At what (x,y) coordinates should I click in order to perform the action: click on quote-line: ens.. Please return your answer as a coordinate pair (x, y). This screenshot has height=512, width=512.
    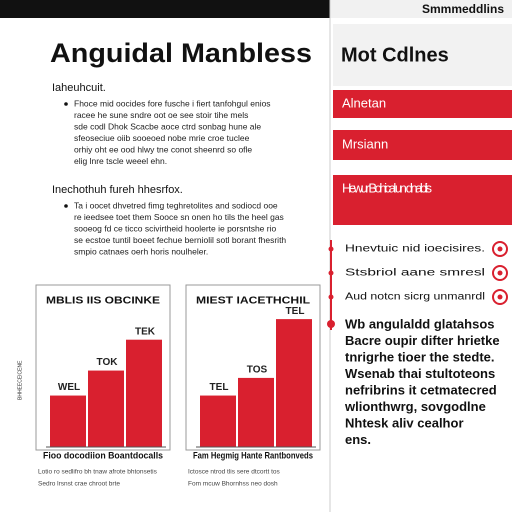
    Looking at the image, I should click on (358, 439).